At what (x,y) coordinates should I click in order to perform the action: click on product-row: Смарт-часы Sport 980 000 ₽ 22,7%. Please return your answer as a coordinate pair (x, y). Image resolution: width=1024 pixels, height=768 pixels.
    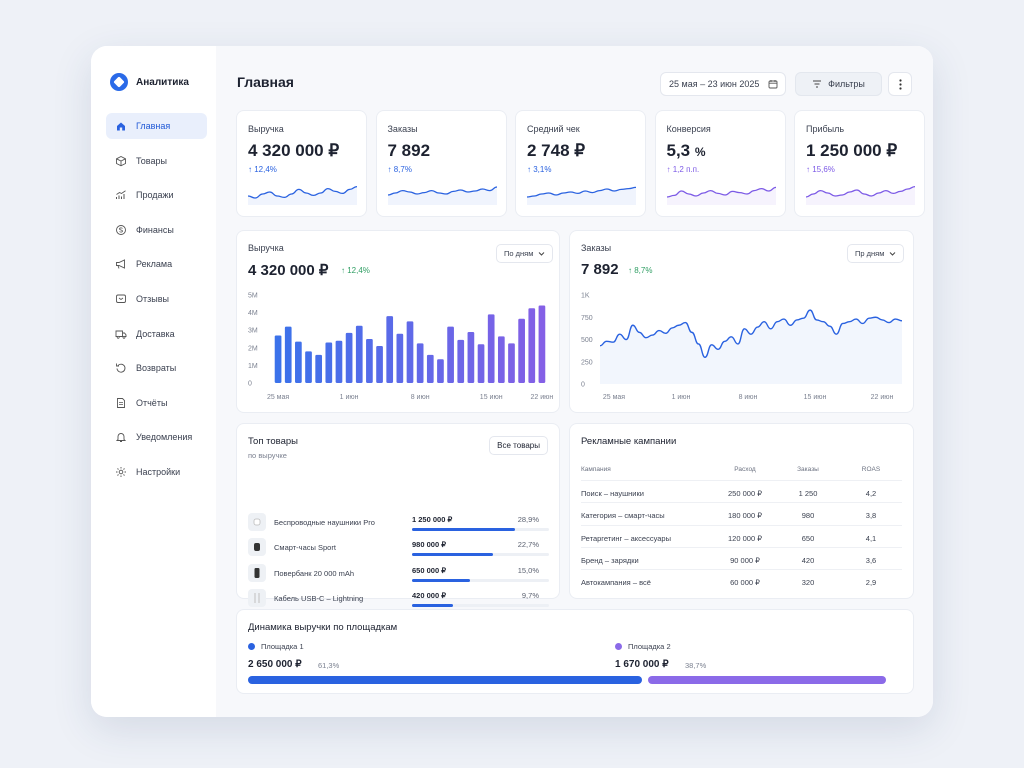
    Looking at the image, I should click on (398, 548).